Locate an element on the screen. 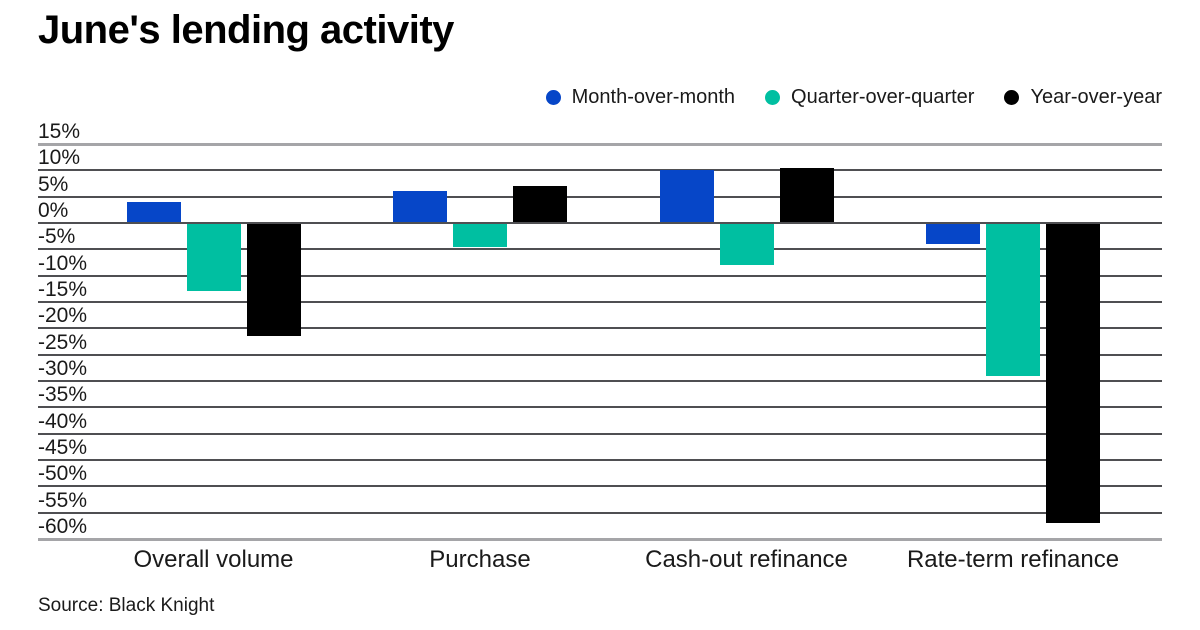 The height and width of the screenshot is (630, 1200). y-axis-tick-label: -35% is located at coordinates (63, 395).